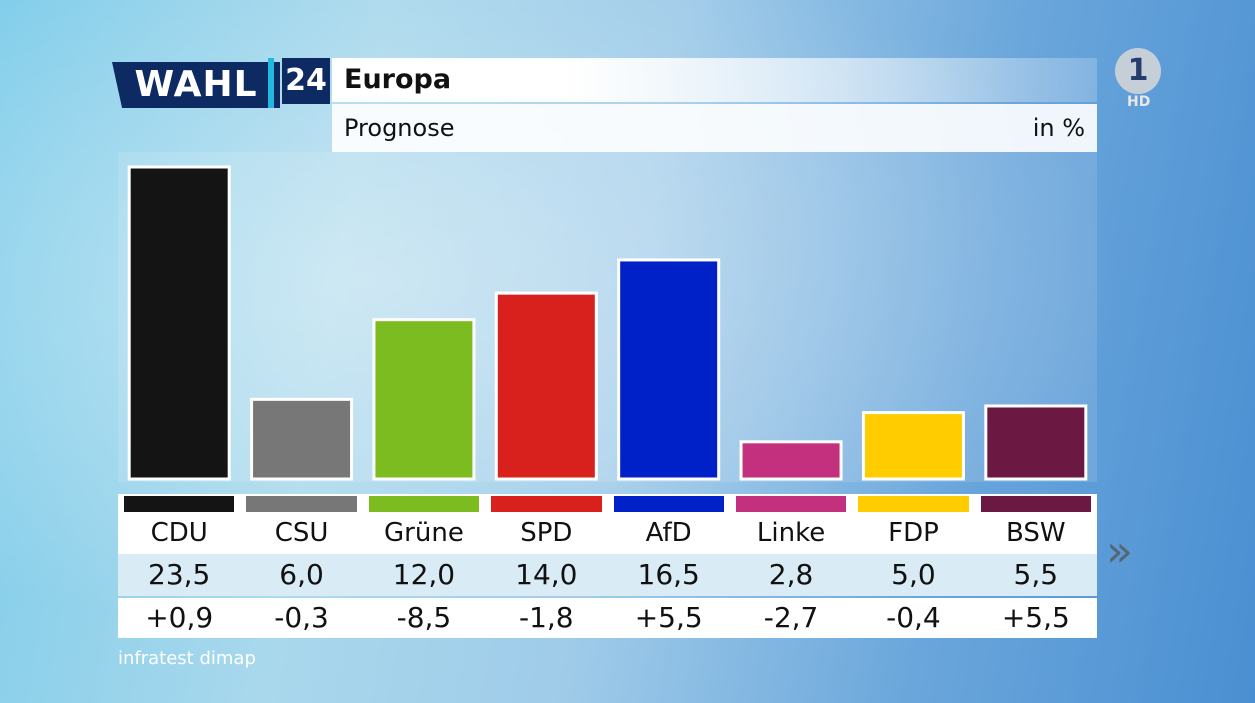 This screenshot has height=703, width=1255. Describe the element at coordinates (399, 128) in the screenshot. I see `chart-subtitle: Prognose` at that location.